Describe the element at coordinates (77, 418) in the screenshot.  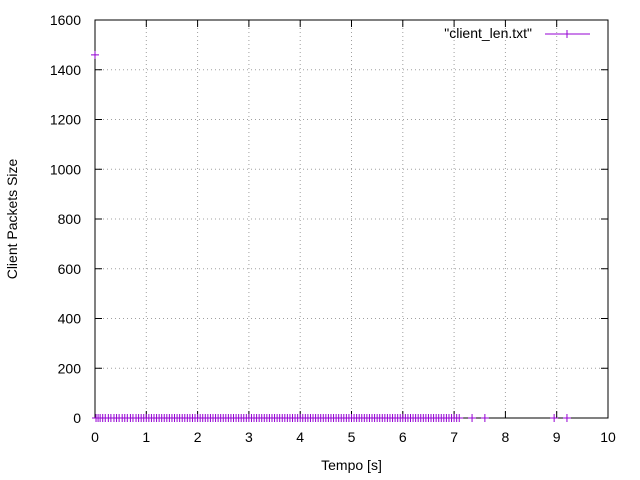
I see `y-tick-label: 0` at that location.